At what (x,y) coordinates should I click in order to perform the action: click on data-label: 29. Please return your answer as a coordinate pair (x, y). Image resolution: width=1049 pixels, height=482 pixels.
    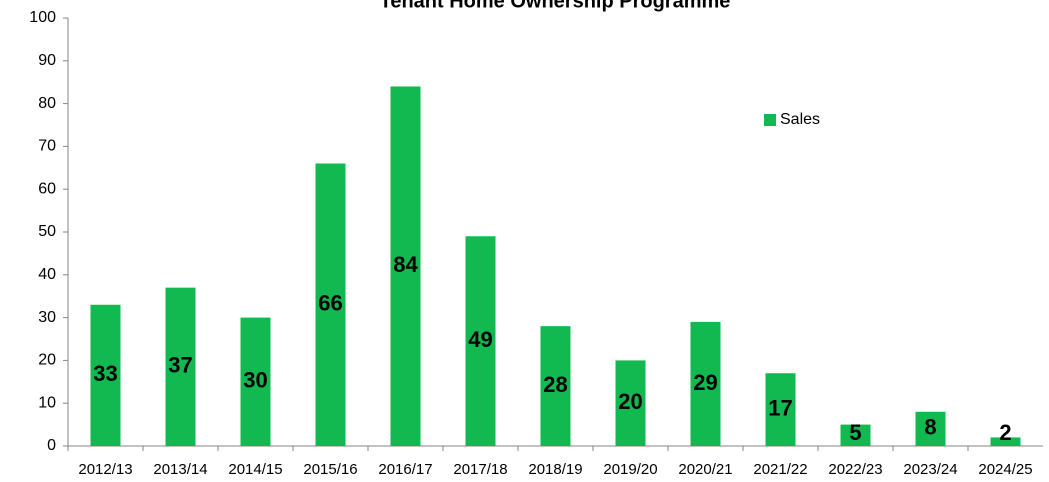
    Looking at the image, I should click on (705, 382).